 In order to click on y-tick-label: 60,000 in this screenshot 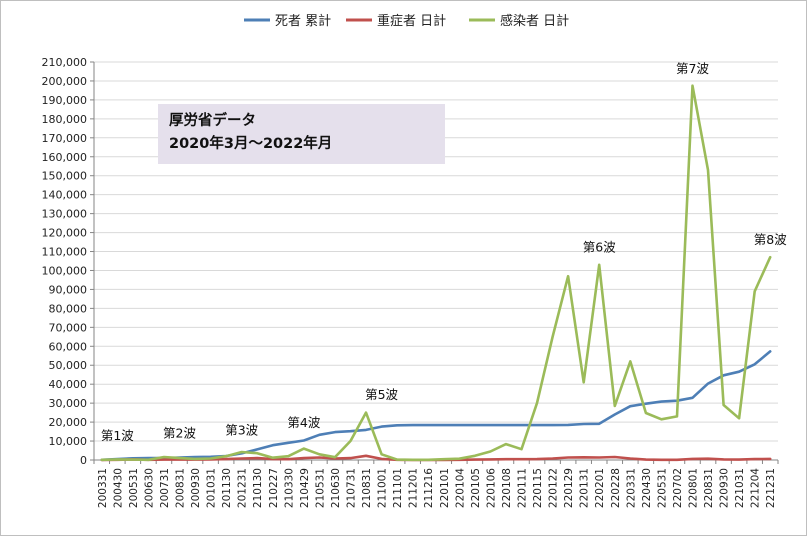, I will do `click(68, 346)`.